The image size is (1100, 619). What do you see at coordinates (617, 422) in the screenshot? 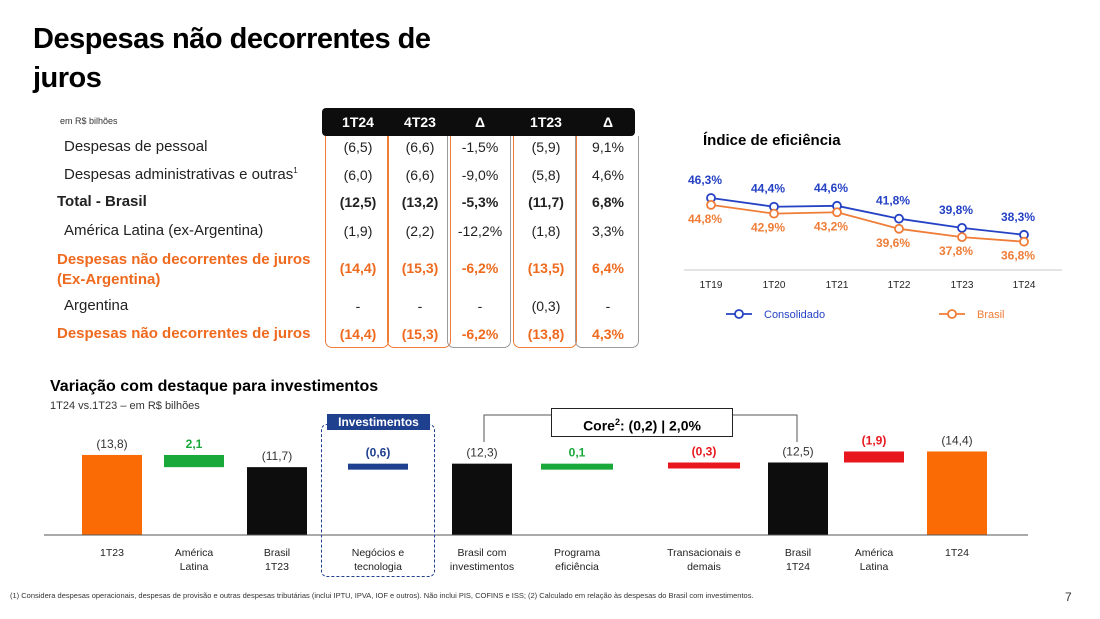
I see `core-sup: 2` at bounding box center [617, 422].